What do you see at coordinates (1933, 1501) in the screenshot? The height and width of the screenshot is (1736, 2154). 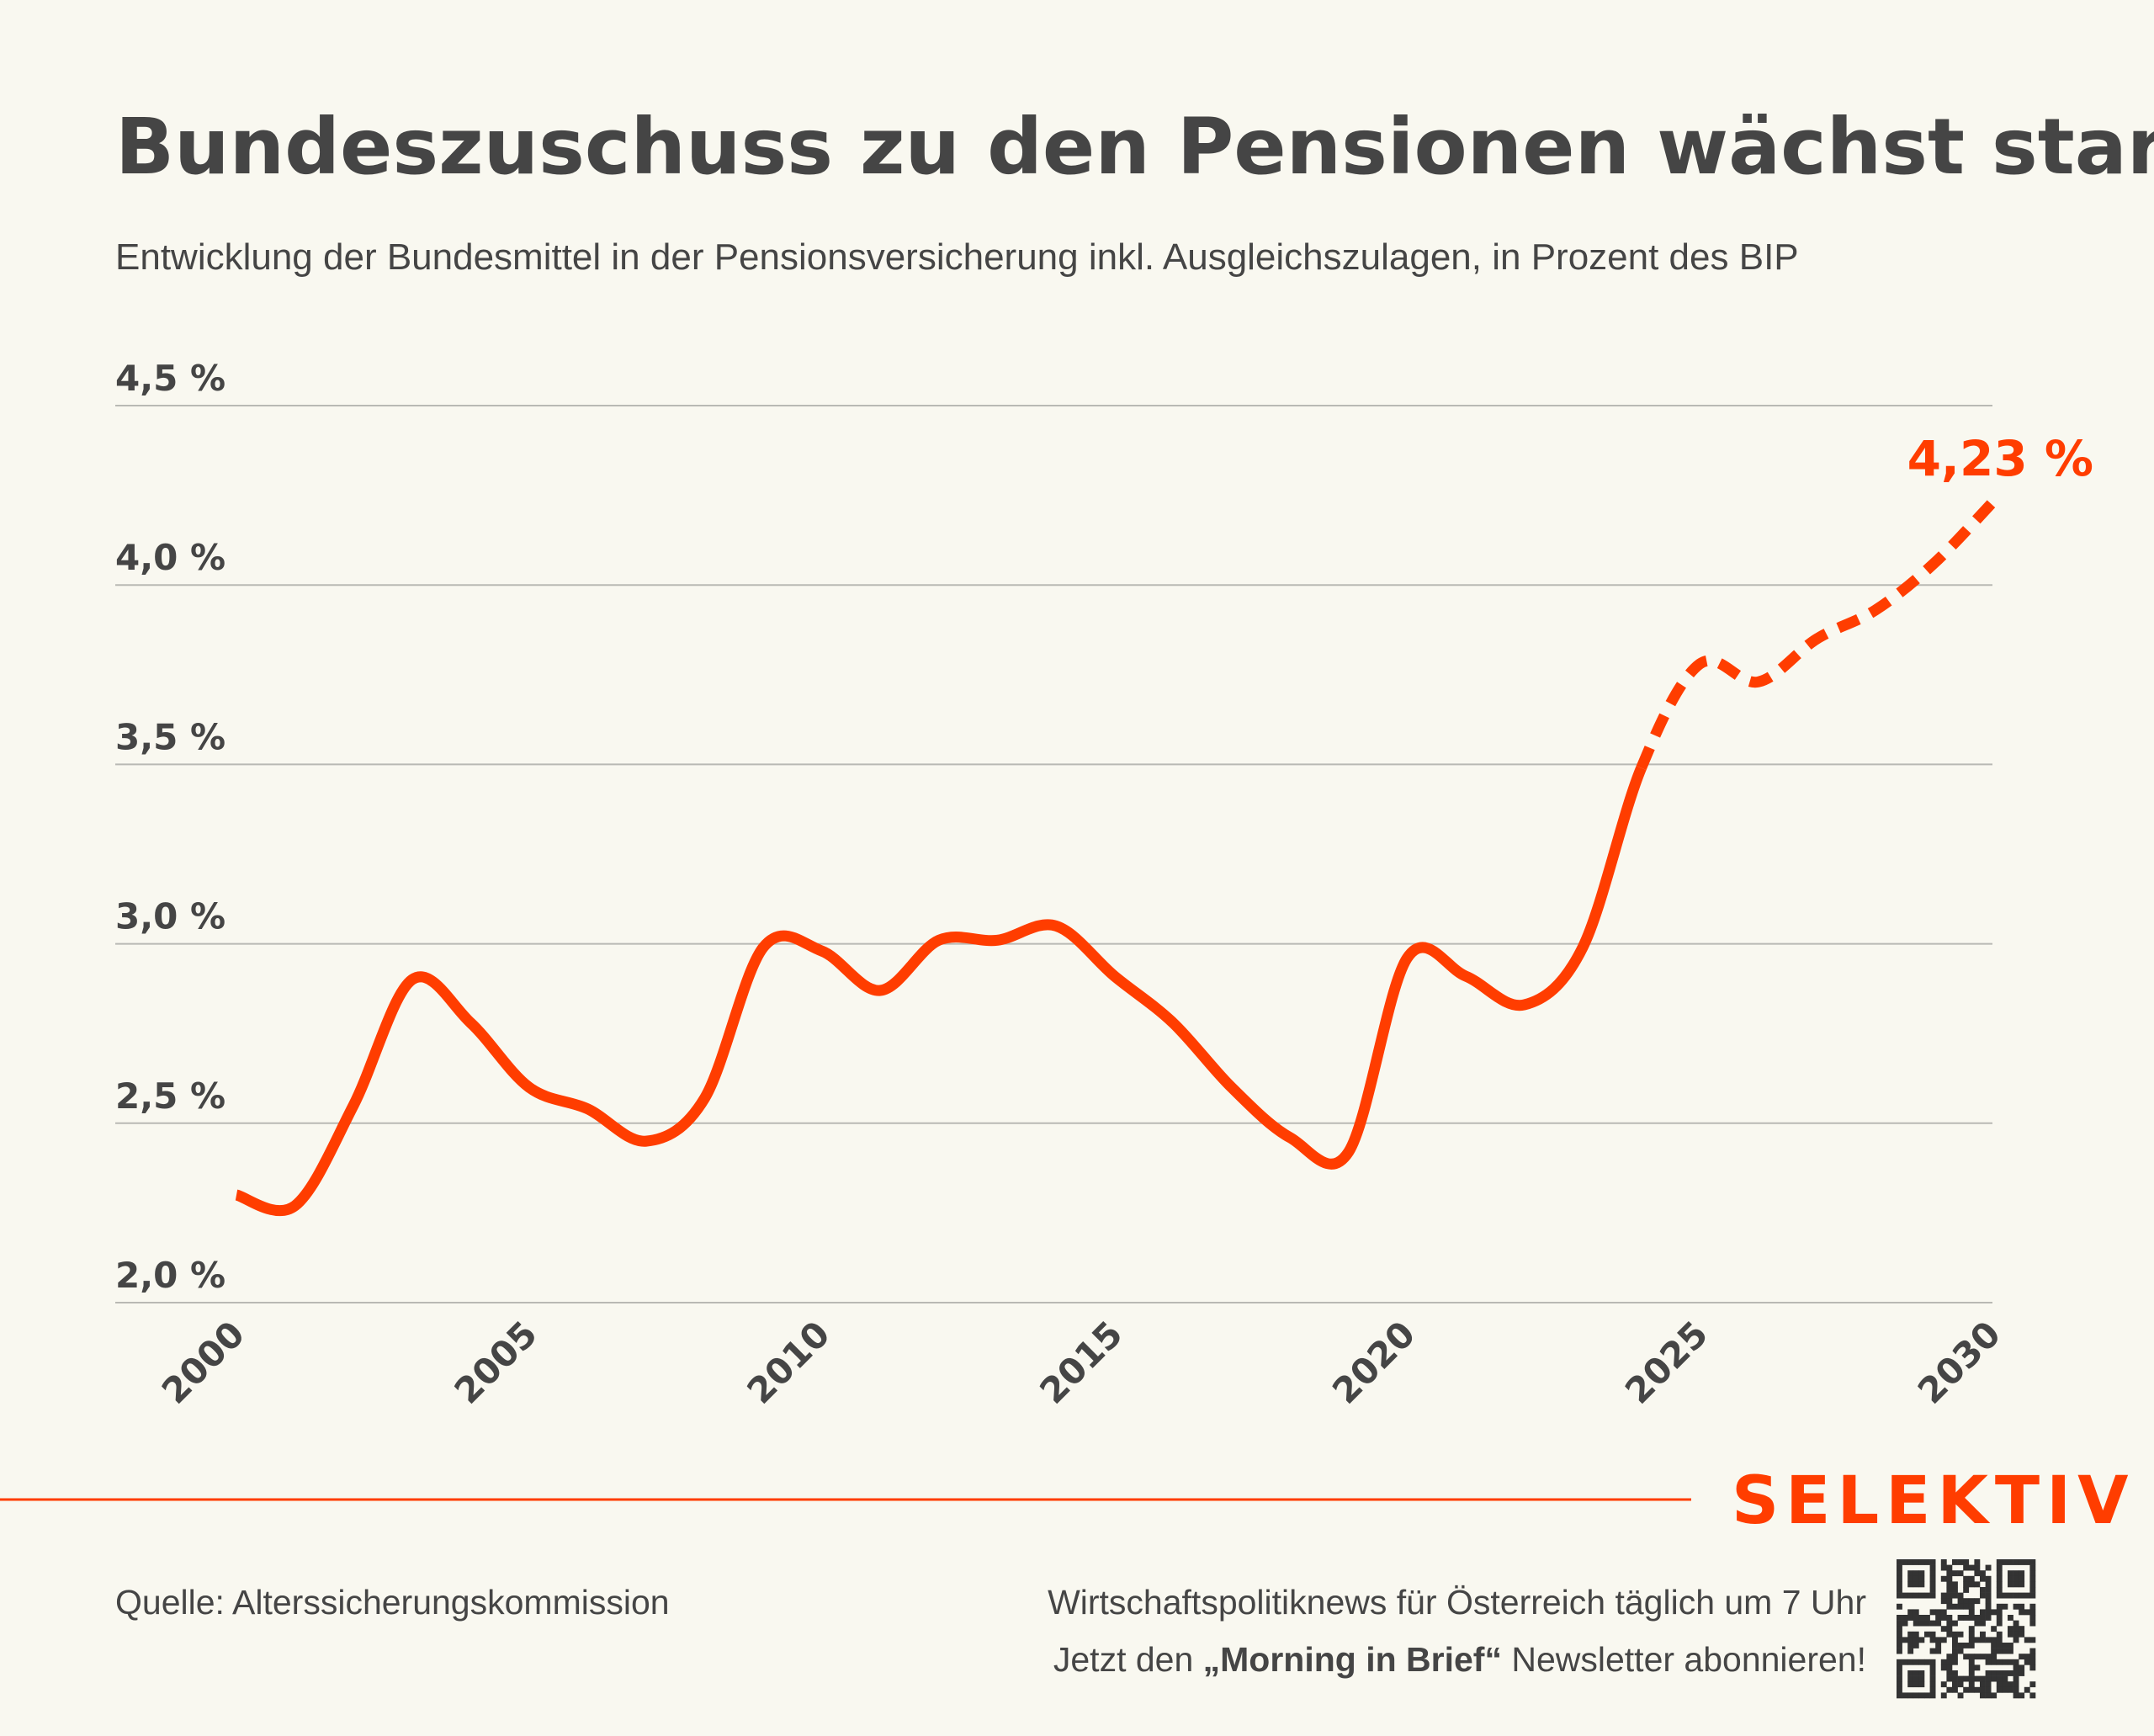 I see `selektiv-logo: SELEKTIV` at bounding box center [1933, 1501].